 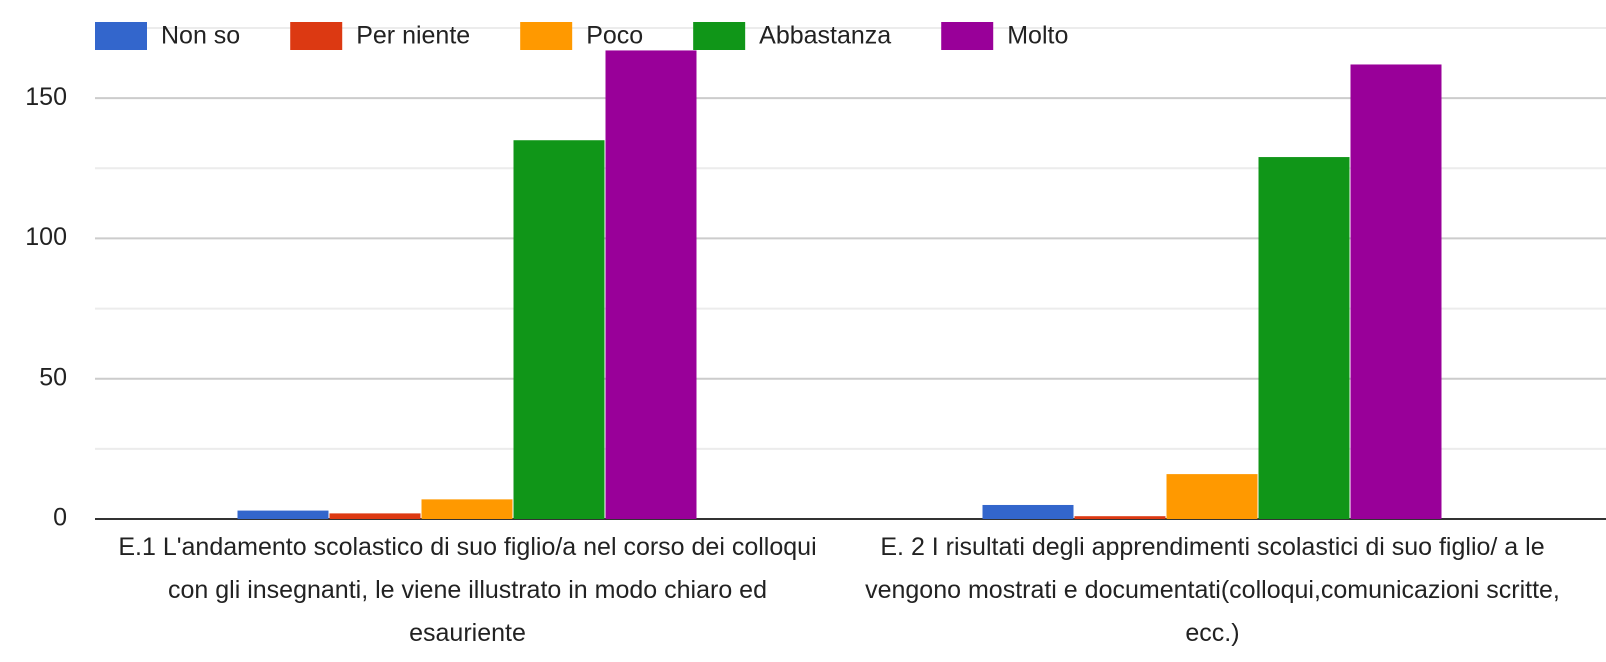 What do you see at coordinates (1037, 36) in the screenshot?
I see `legend-label: Molto` at bounding box center [1037, 36].